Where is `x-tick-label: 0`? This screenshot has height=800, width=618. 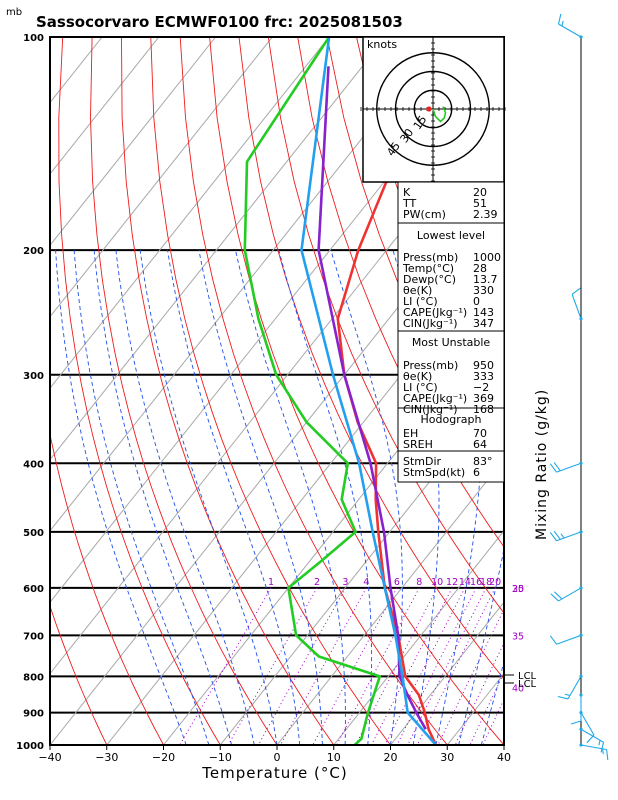
x-tick-label: 0 is located at coordinates (277, 757).